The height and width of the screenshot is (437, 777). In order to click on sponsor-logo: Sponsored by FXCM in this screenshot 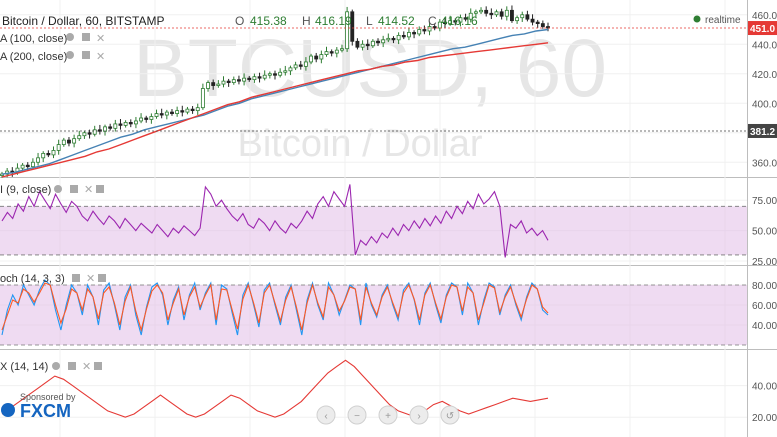, I will do `click(38, 406)`.